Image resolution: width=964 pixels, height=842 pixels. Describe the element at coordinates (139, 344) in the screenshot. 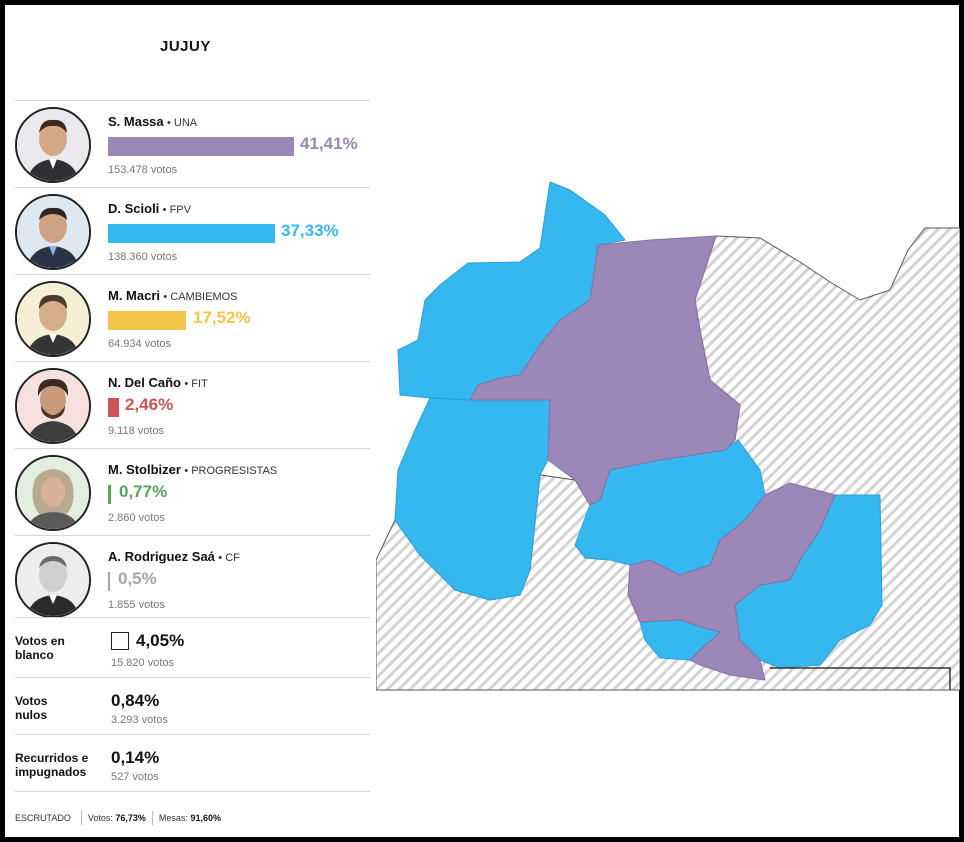

I see `vote-count-macri: 64.934 votos` at that location.